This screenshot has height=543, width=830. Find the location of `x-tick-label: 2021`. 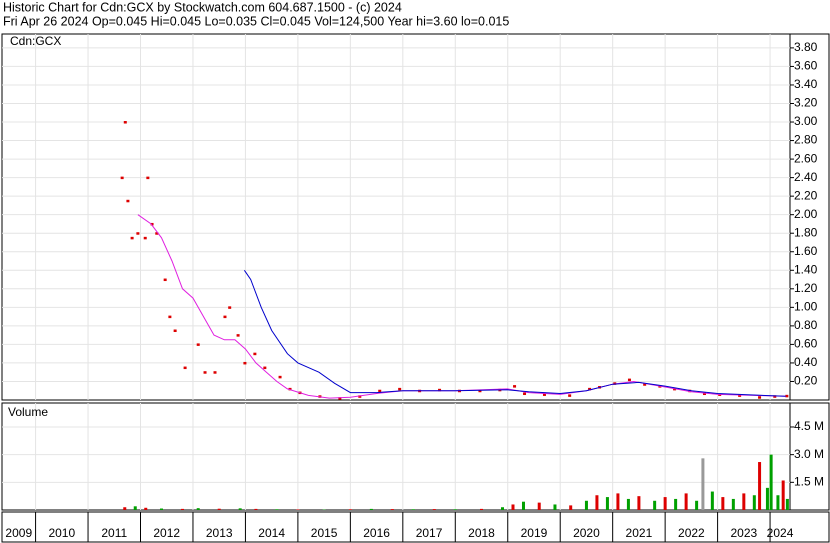

x-tick-label: 2021 is located at coordinates (639, 533).